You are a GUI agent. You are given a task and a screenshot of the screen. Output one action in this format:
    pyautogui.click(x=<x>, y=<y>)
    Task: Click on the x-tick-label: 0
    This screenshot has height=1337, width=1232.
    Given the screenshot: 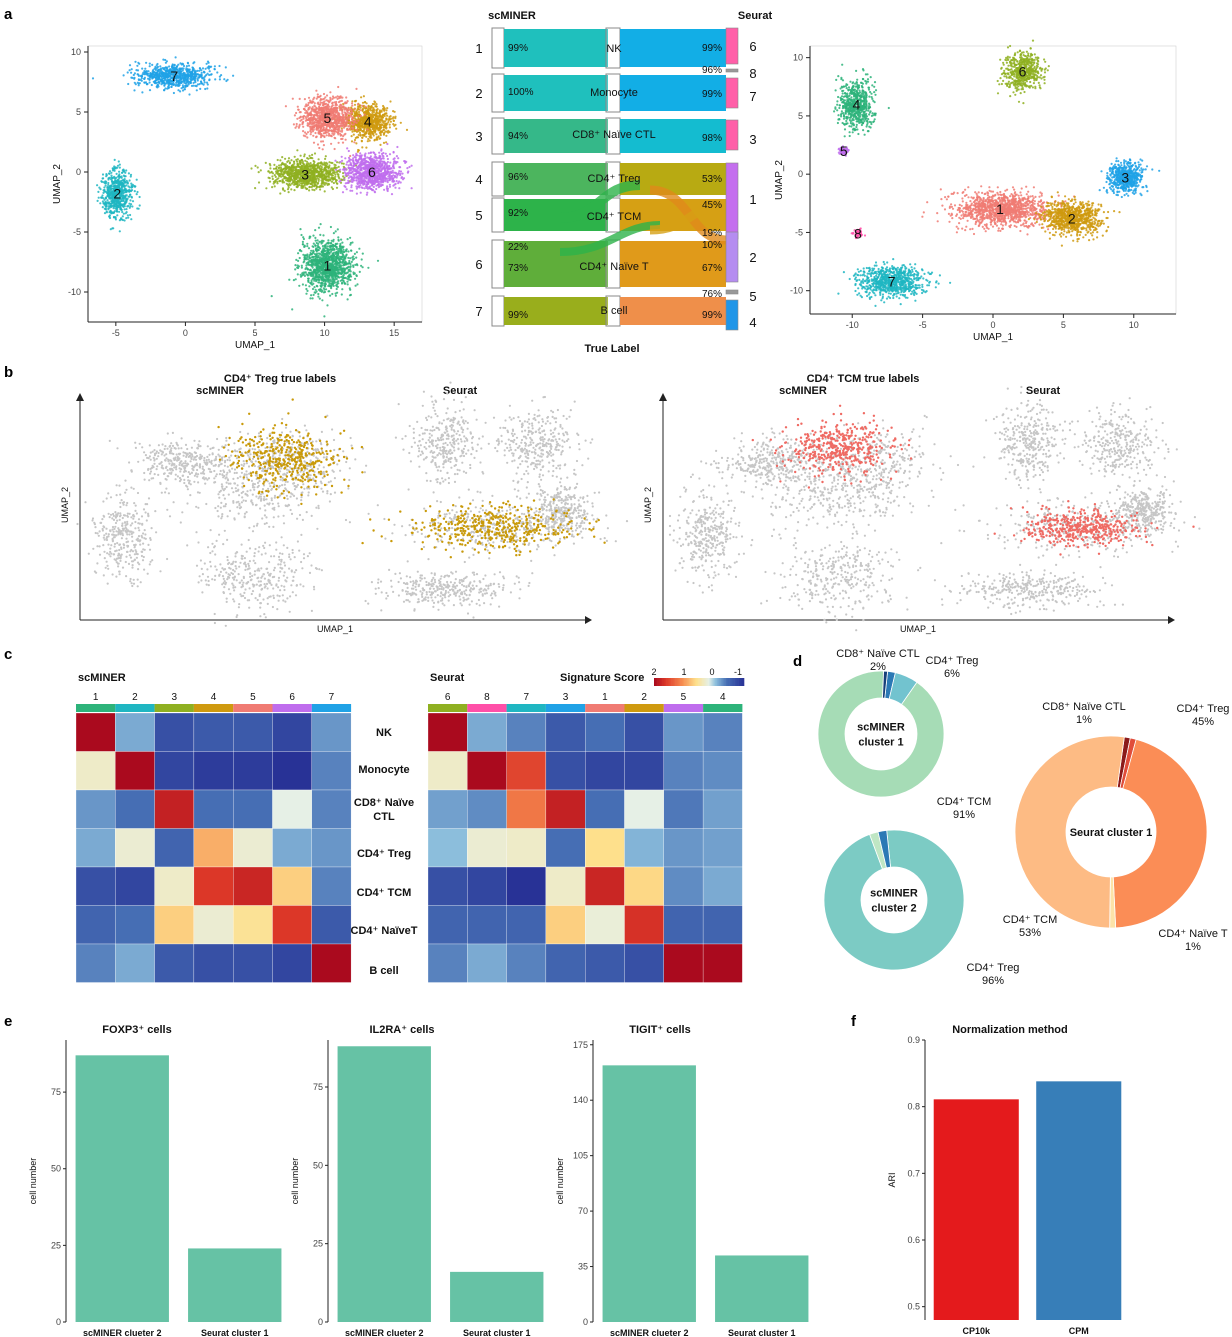 What is the action you would take?
    pyautogui.click(x=185, y=333)
    